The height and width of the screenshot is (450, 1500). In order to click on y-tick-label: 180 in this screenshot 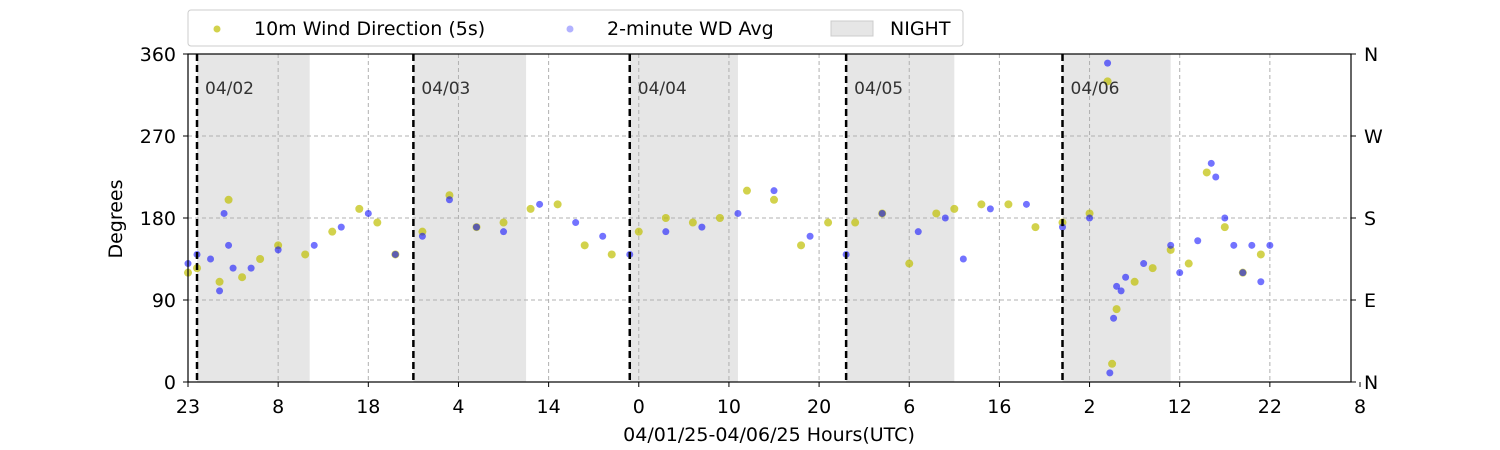, I will do `click(158, 219)`.